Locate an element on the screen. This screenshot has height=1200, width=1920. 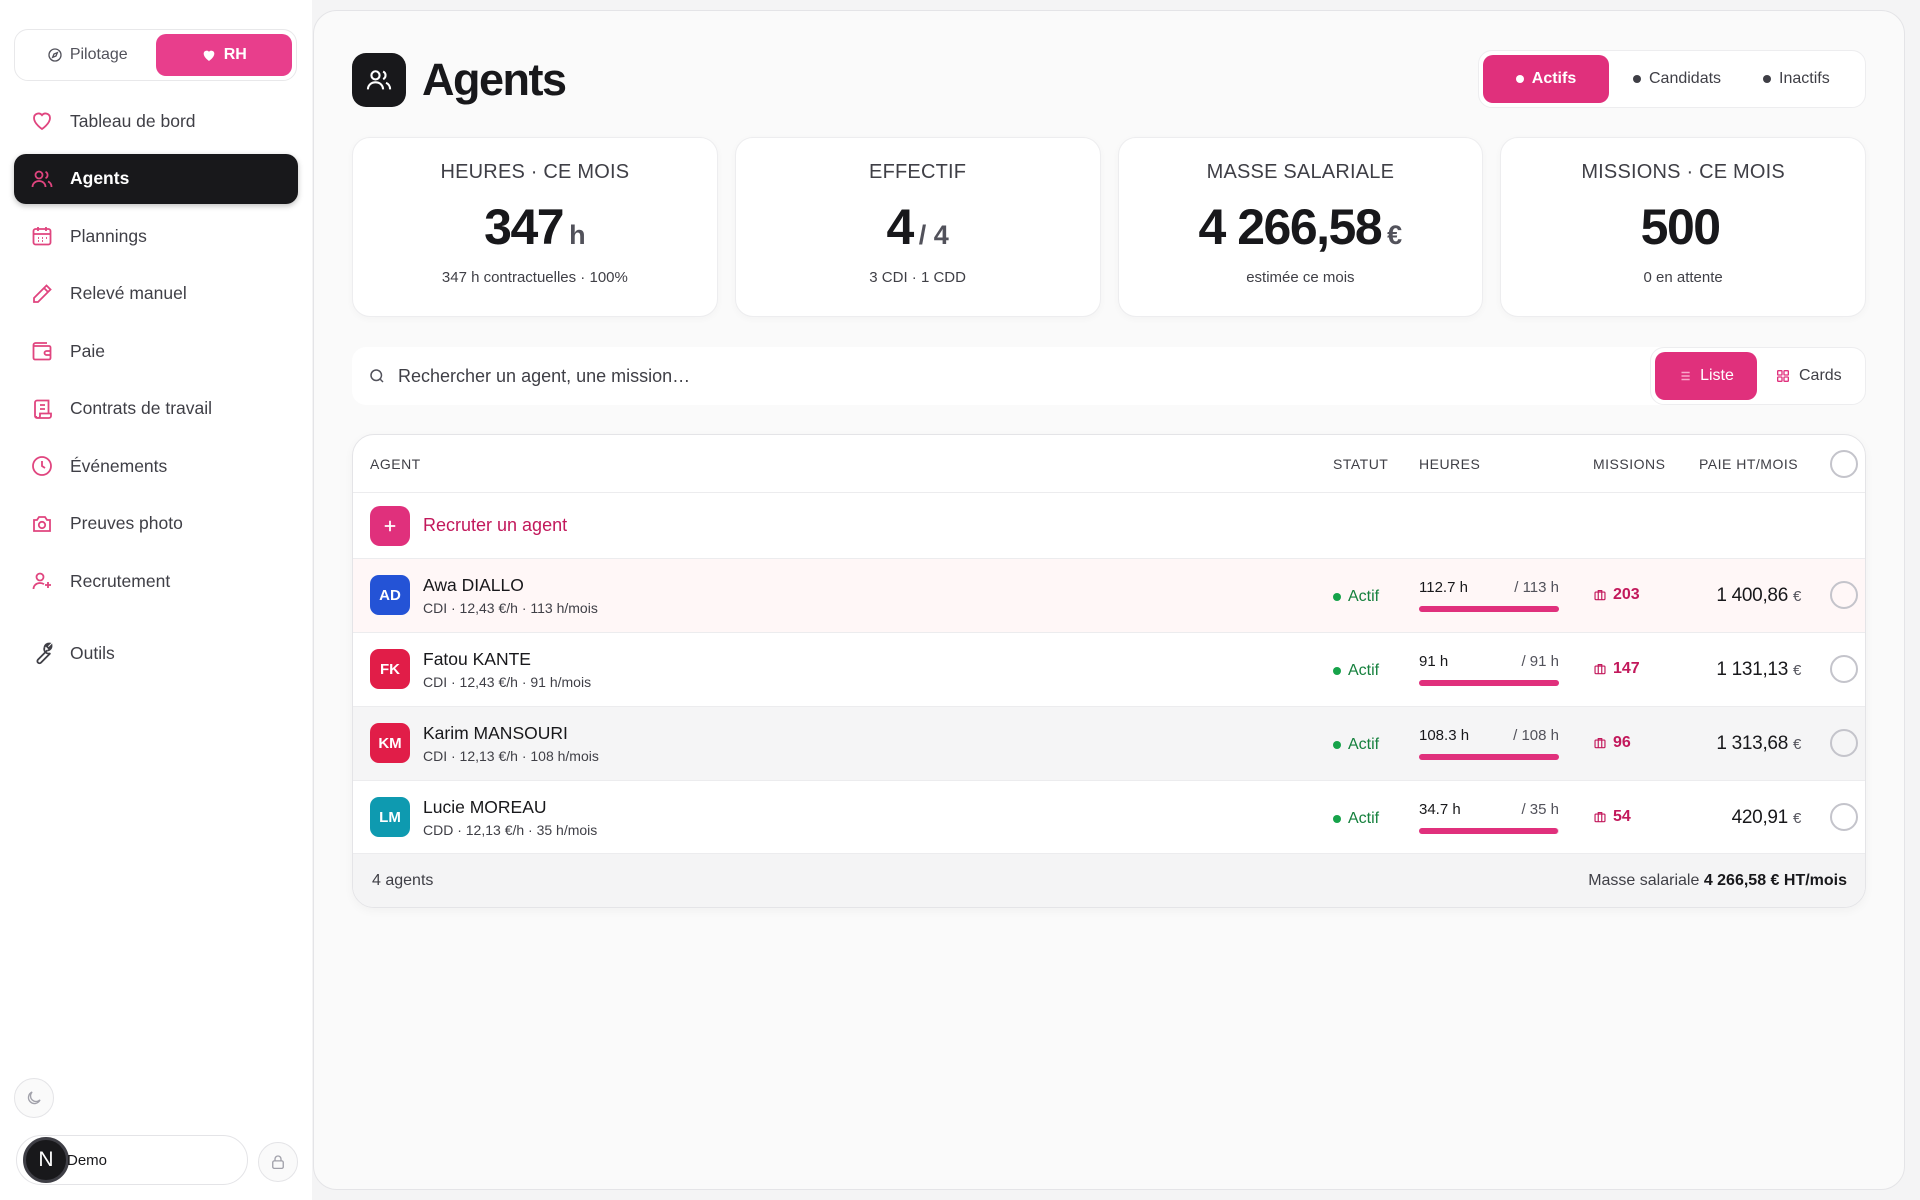
missions-count: 96 is located at coordinates (1612, 743).